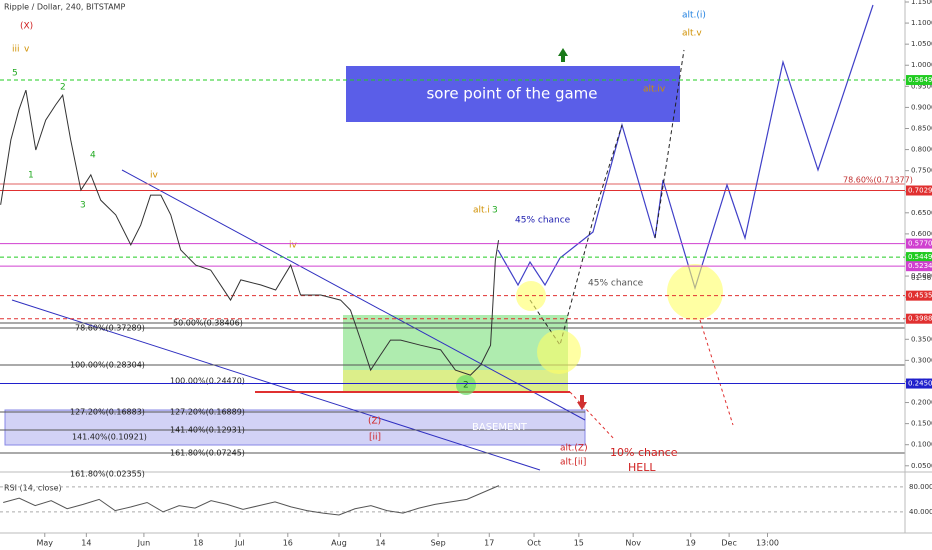 This screenshot has width=932, height=550. What do you see at coordinates (921, 234) in the screenshot?
I see `y-tick-label: 0.60000` at bounding box center [921, 234].